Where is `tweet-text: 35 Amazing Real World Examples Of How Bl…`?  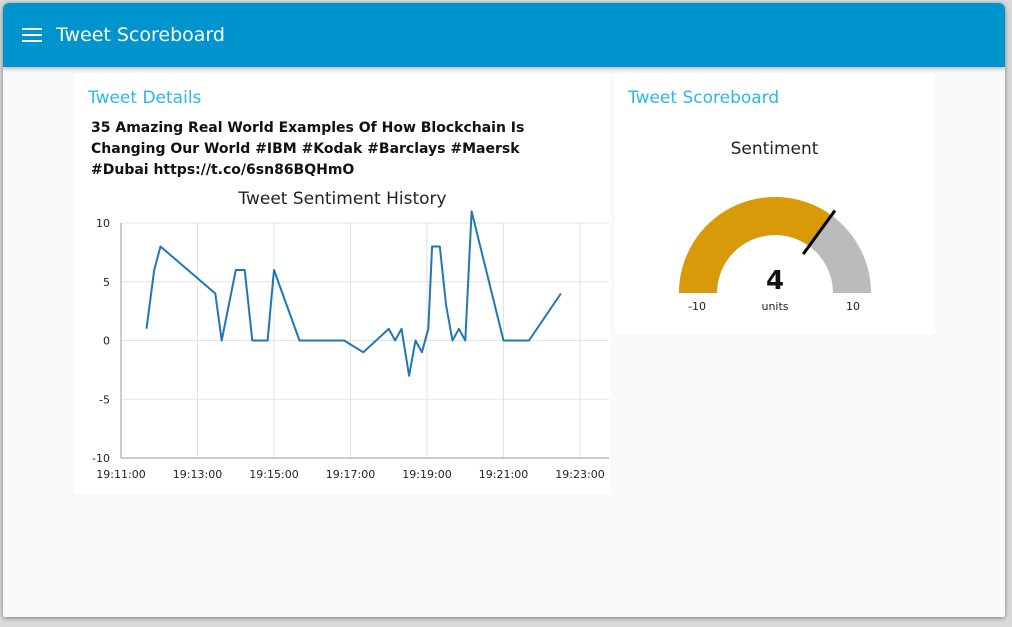
tweet-text: 35 Amazing Real World Examples Of How Bl… is located at coordinates (308, 149).